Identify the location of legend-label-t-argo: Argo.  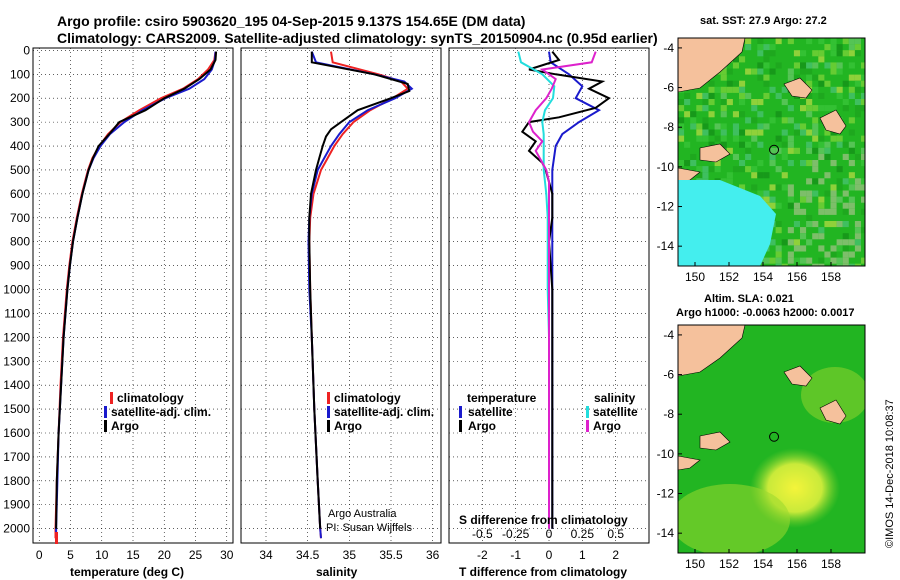
(482, 426).